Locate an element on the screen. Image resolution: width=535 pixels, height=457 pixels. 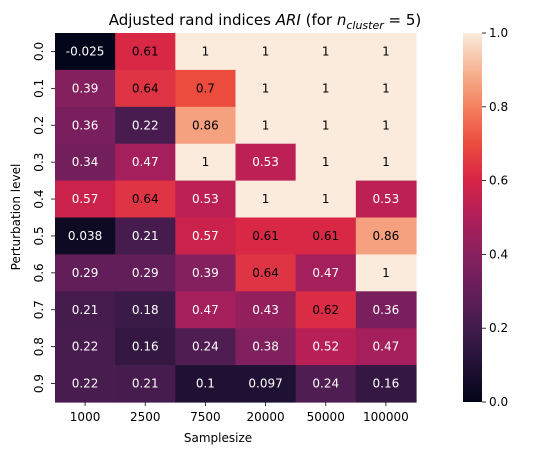
cell-value-label: 0.43 is located at coordinates (265, 310).